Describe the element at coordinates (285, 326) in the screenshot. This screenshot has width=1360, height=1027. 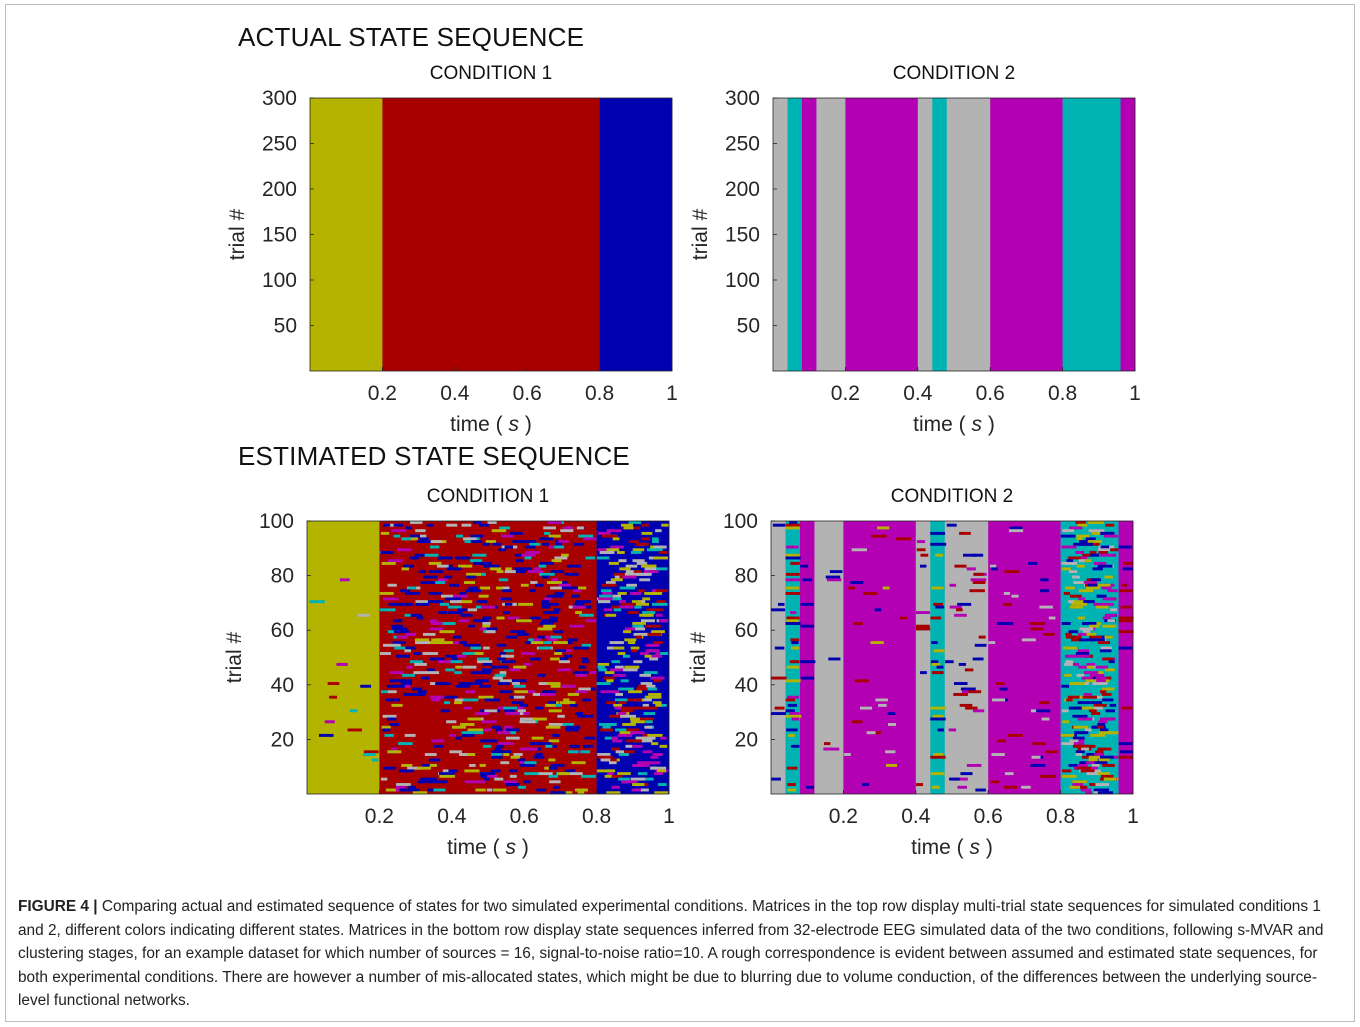
I see `y-tick-label: 50` at that location.